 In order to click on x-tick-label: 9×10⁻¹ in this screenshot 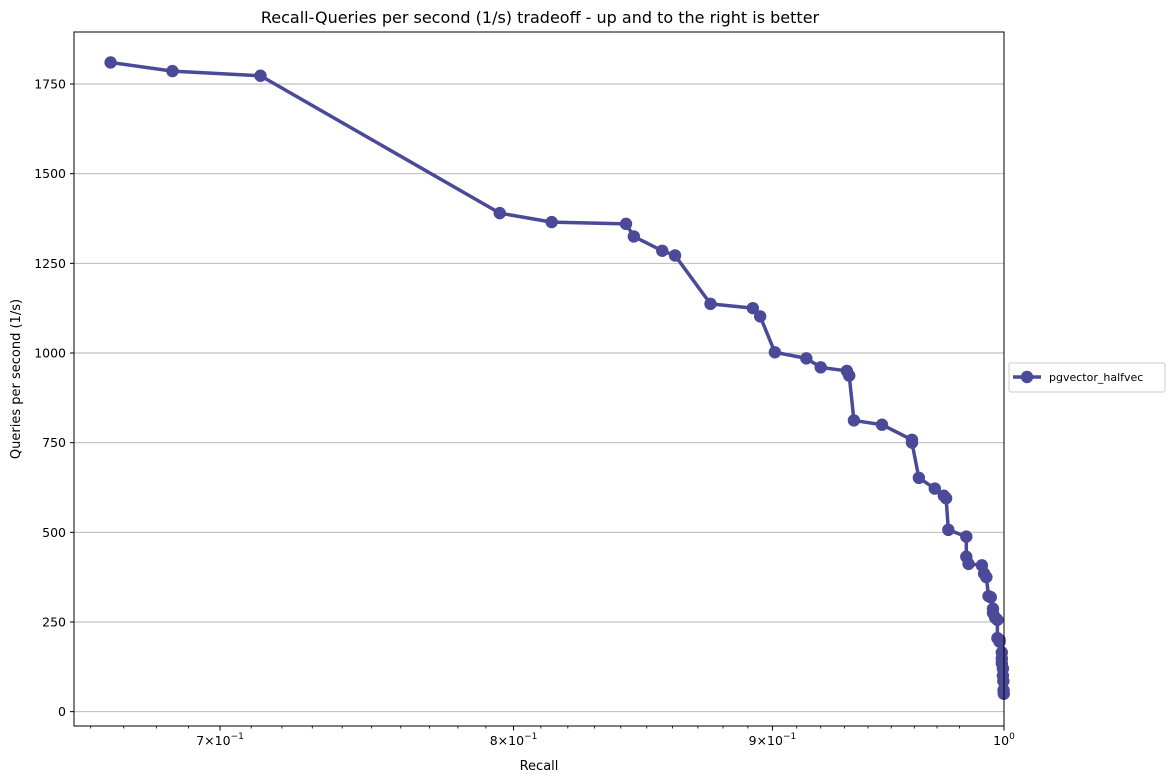, I will do `click(773, 740)`.